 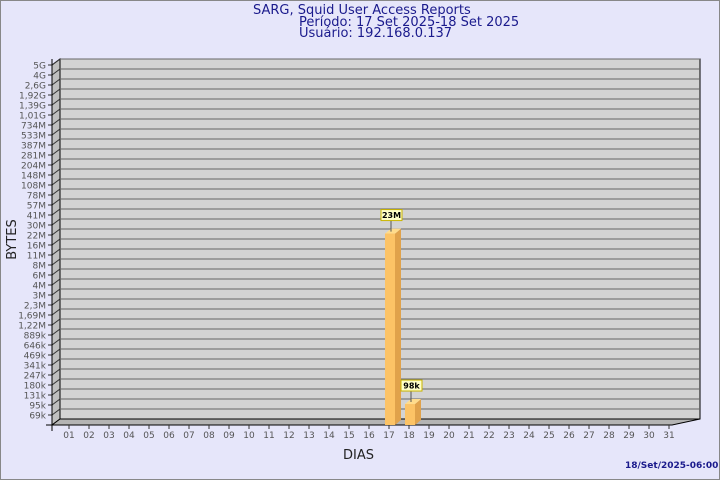 What do you see at coordinates (393, 231) in the screenshot?
I see `bar-top` at bounding box center [393, 231].